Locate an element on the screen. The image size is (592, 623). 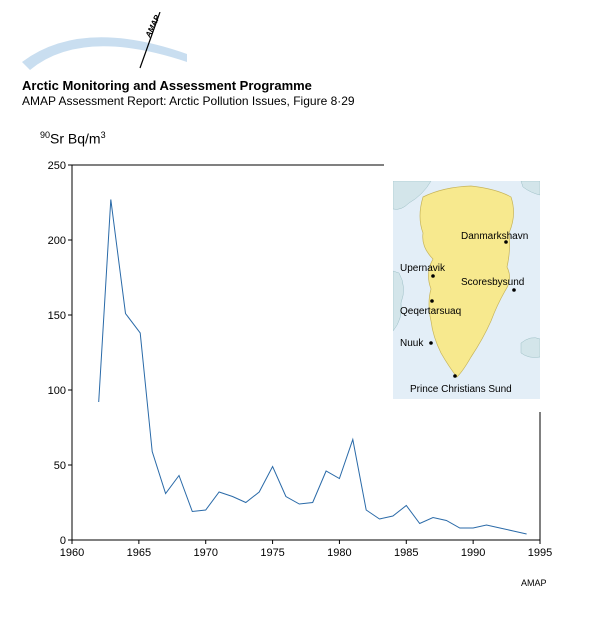
x-tick-label: 1960 is located at coordinates (72, 553).